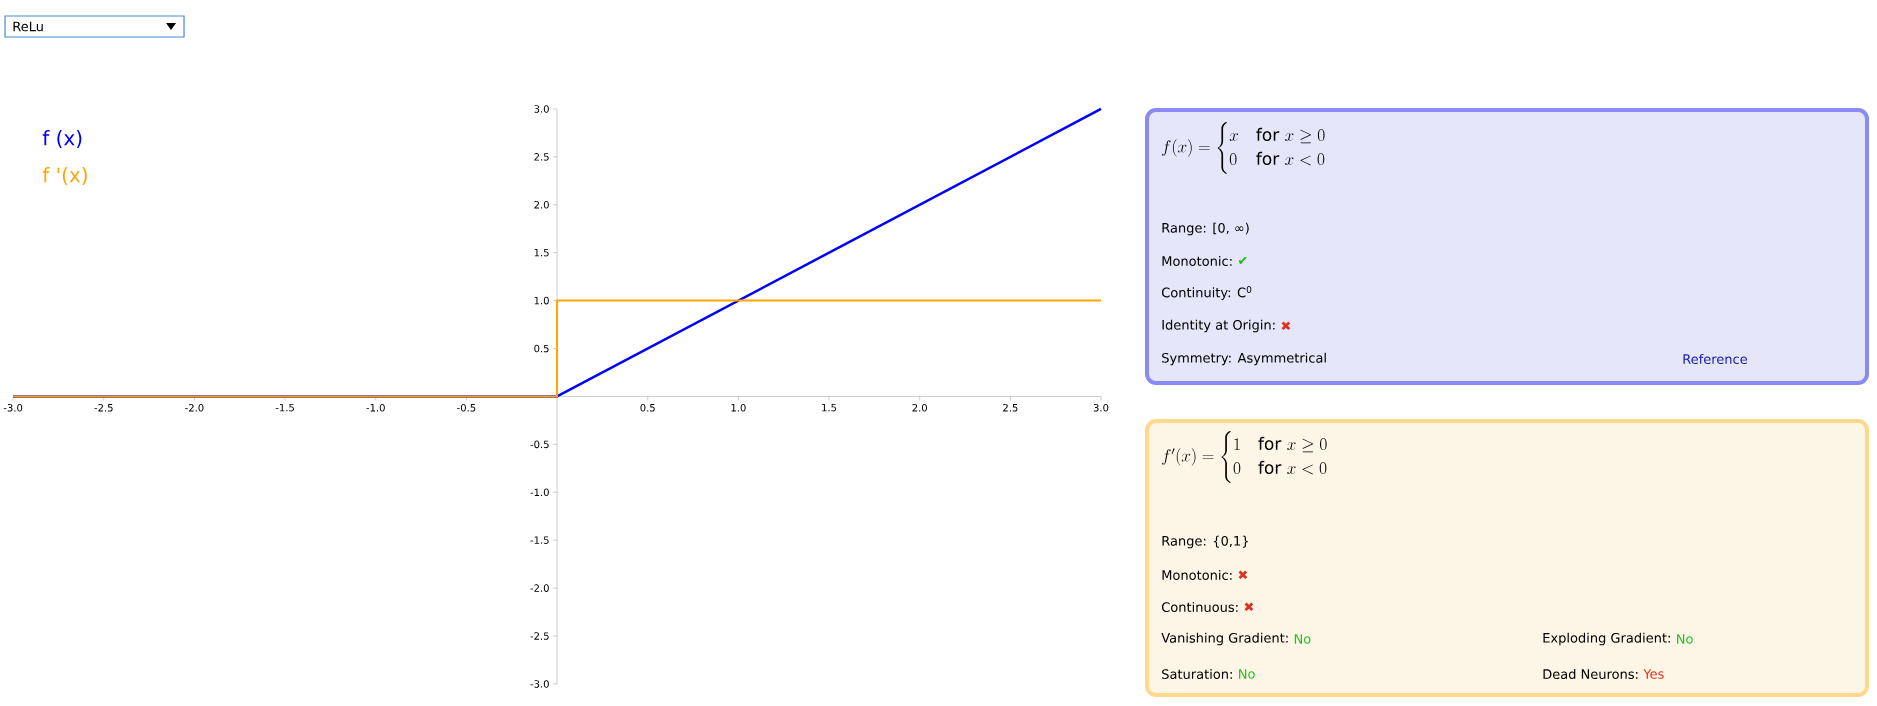 The width and height of the screenshot is (1877, 706). I want to click on y-tick-label: 2.5, so click(541, 157).